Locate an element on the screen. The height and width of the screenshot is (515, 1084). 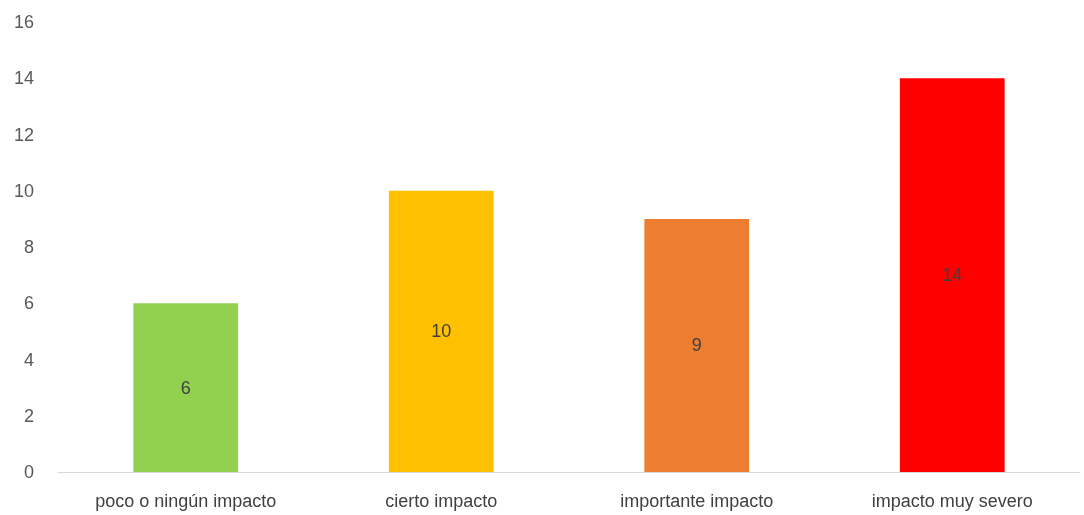
data-label: 6 is located at coordinates (185, 387).